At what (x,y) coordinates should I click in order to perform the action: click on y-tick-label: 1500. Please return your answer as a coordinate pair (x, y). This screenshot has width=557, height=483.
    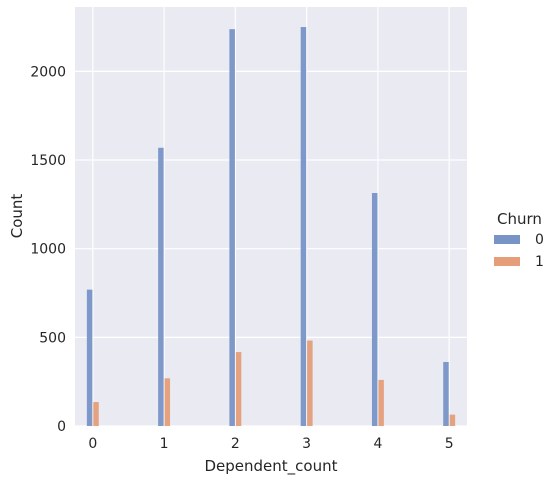
    Looking at the image, I should click on (48, 161).